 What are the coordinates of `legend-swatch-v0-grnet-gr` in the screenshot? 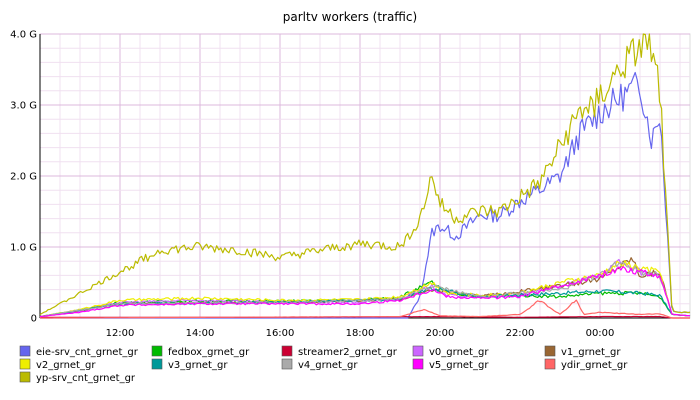 It's located at (418, 351).